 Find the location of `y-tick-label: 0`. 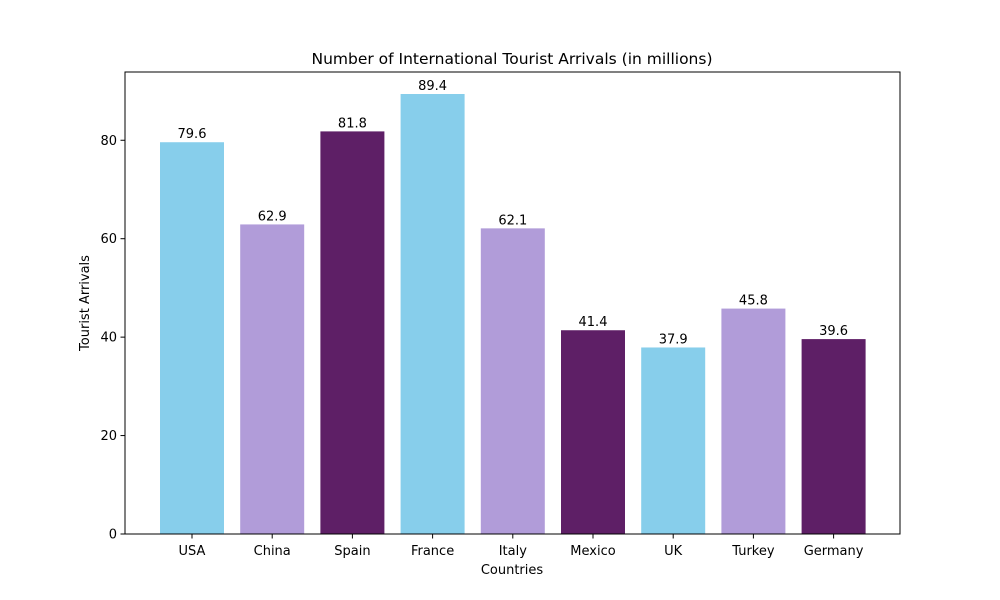

y-tick-label: 0 is located at coordinates (113, 535).